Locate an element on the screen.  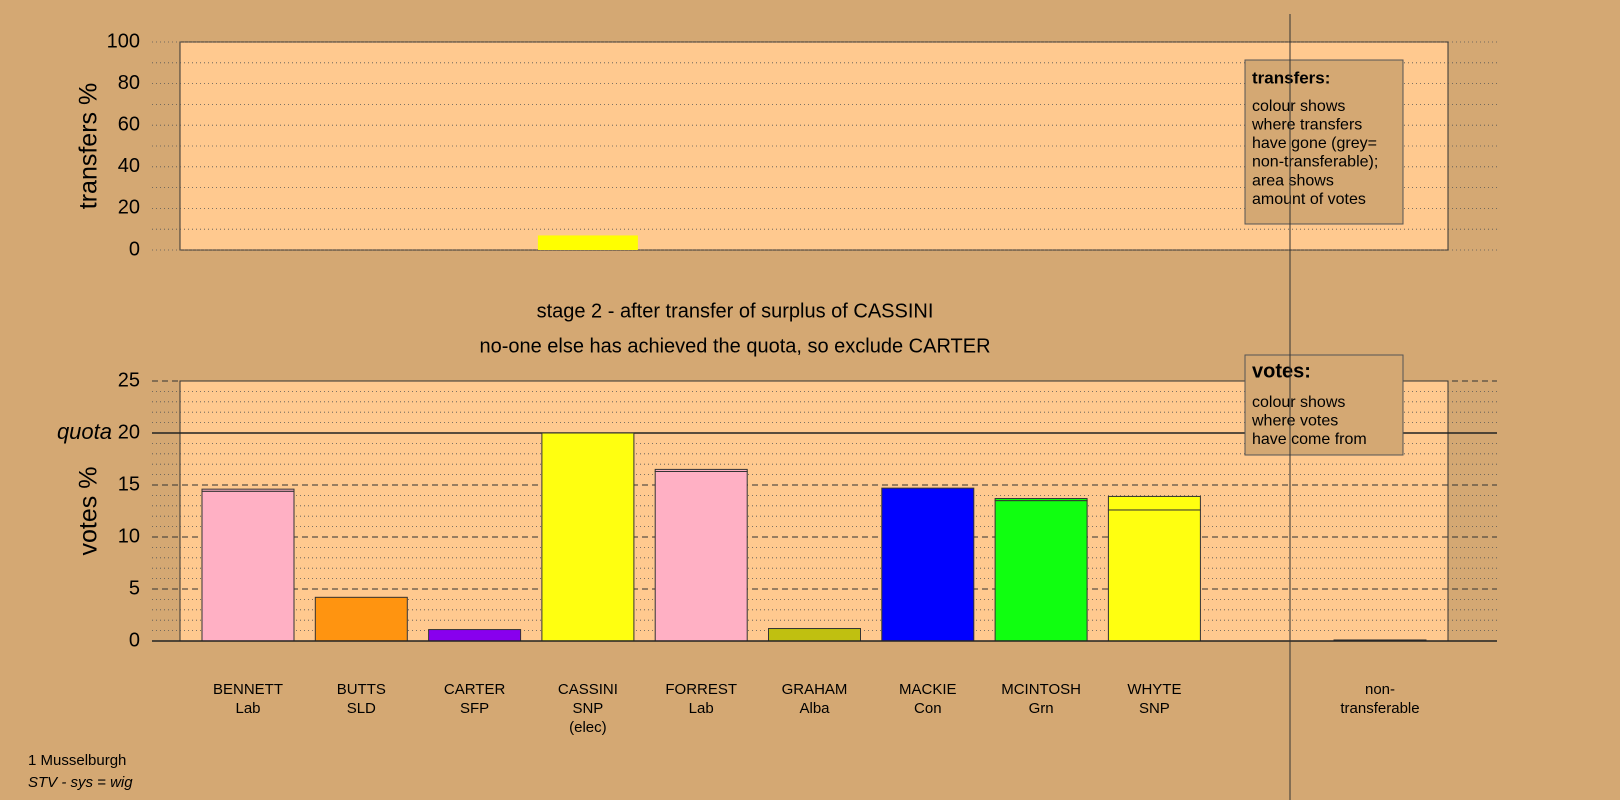
note-title: transfers: is located at coordinates (1291, 77).